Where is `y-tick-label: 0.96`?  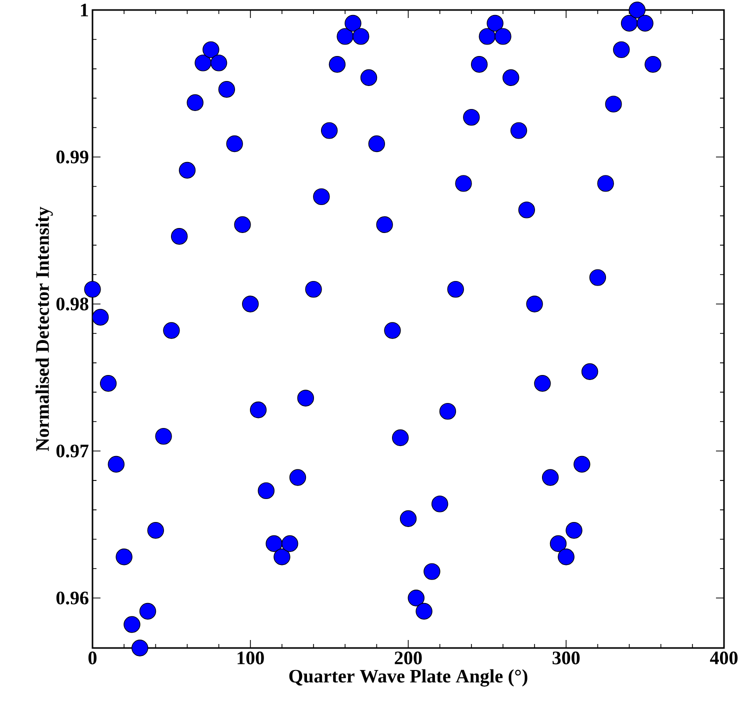 y-tick-label: 0.96 is located at coordinates (72, 598).